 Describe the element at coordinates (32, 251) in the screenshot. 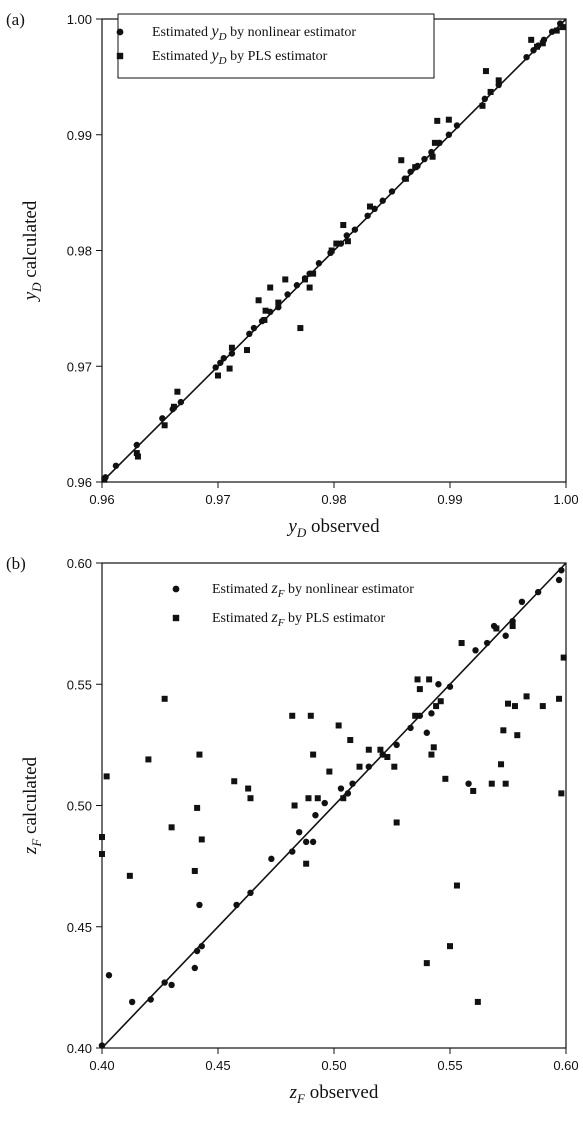

I see `y-axis-title: yD calculated` at that location.